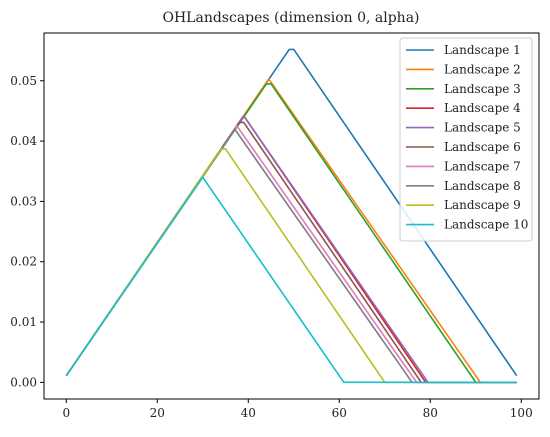 This screenshot has height=437, width=550. Describe the element at coordinates (23, 81) in the screenshot. I see `y-tick-label: 0.05` at that location.